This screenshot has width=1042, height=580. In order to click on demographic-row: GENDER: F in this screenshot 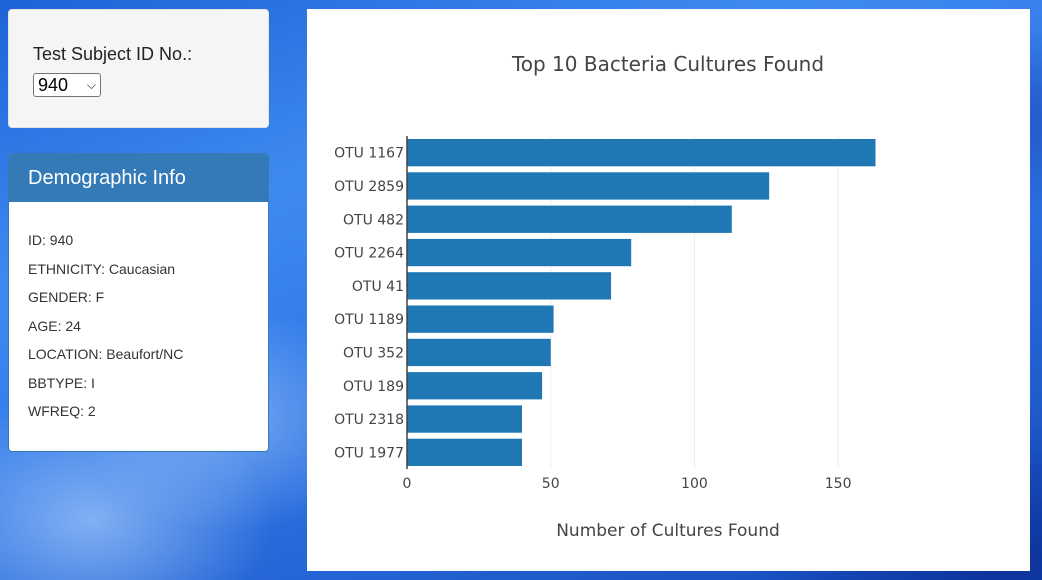, I will do `click(66, 297)`.